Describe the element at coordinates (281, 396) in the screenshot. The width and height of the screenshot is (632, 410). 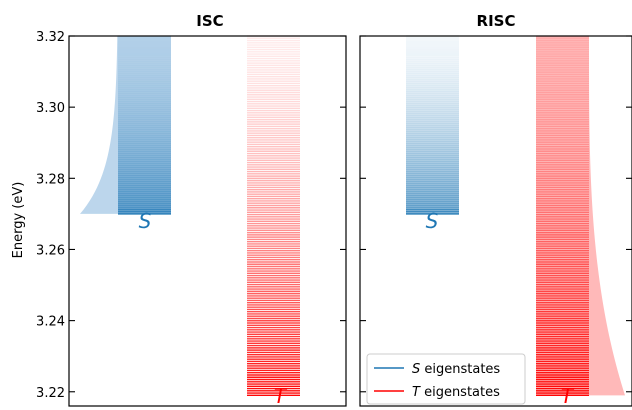
I see `isc-triplet-symbol: T` at that location.